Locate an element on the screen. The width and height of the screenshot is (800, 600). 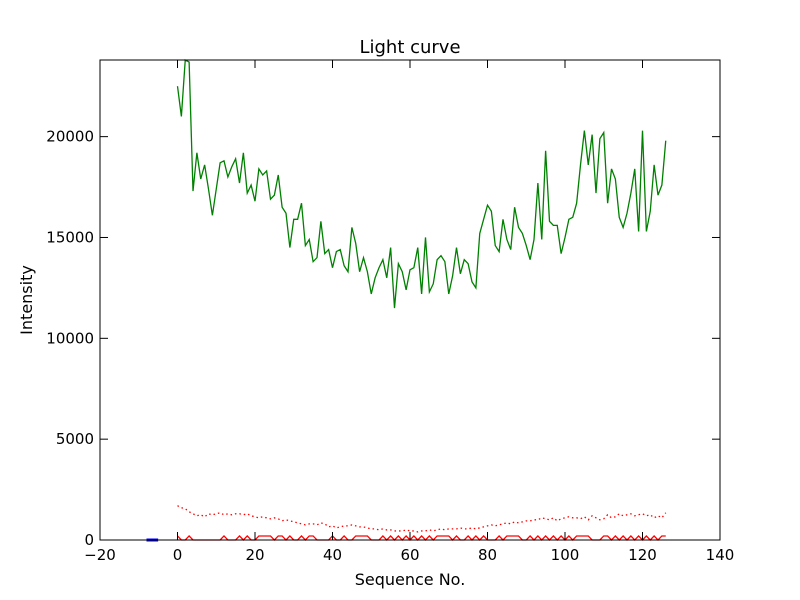
x-tick-label: 0 is located at coordinates (178, 555).